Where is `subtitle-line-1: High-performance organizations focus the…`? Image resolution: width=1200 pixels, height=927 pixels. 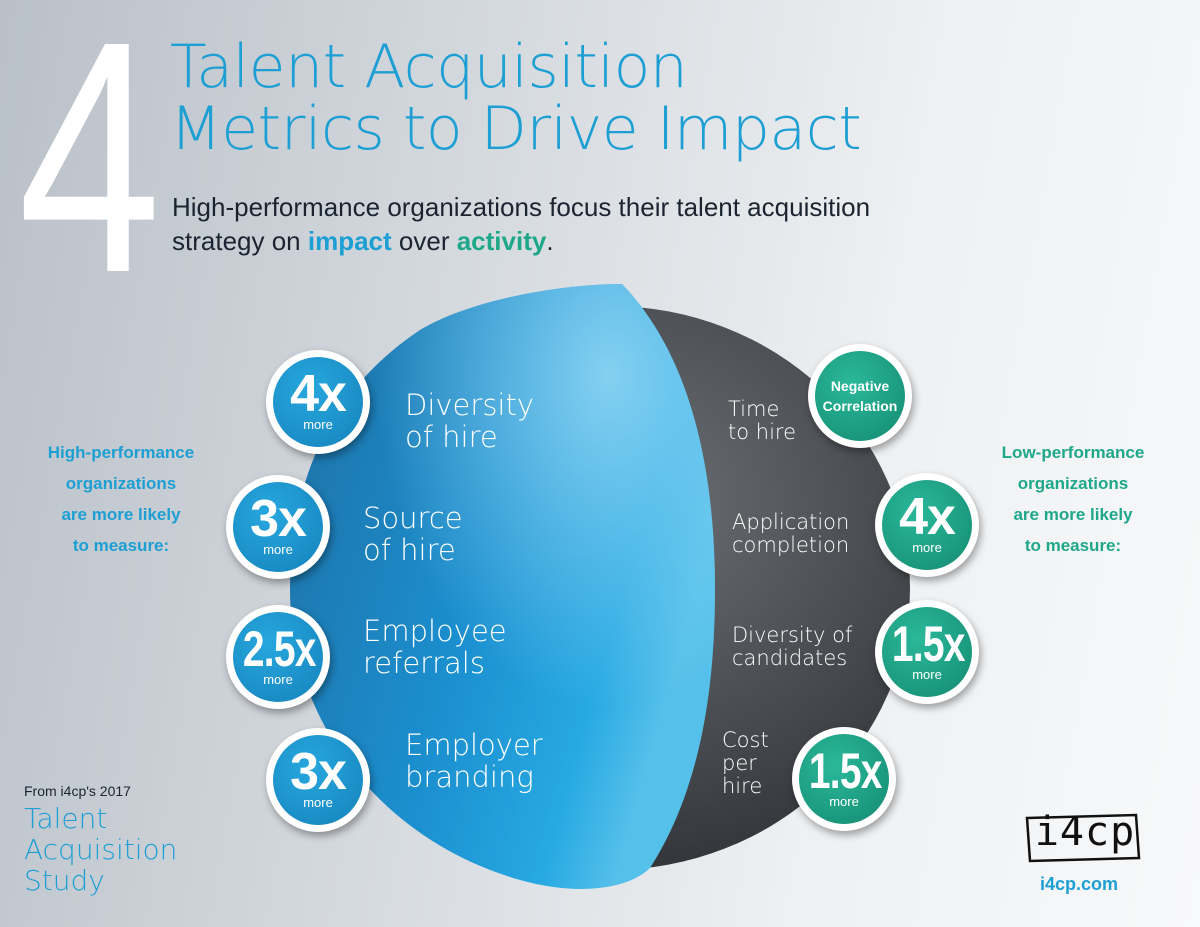 subtitle-line-1: High-performance organizations focus the… is located at coordinates (521, 207).